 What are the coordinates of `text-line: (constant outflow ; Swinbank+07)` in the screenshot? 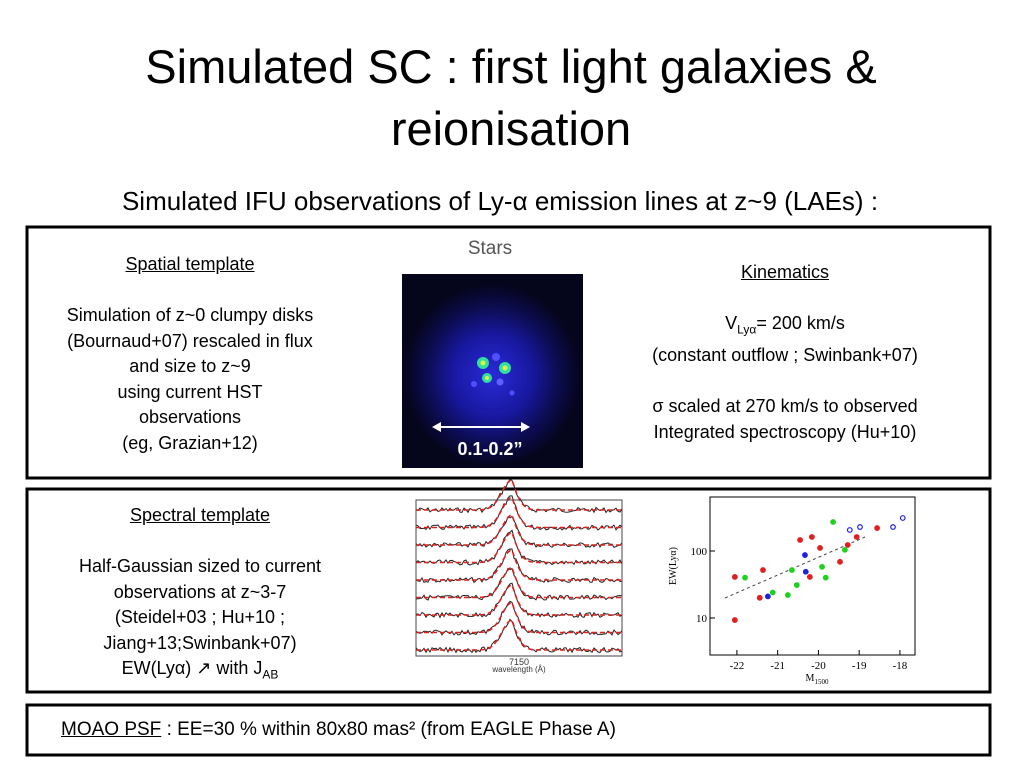 It's located at (785, 355).